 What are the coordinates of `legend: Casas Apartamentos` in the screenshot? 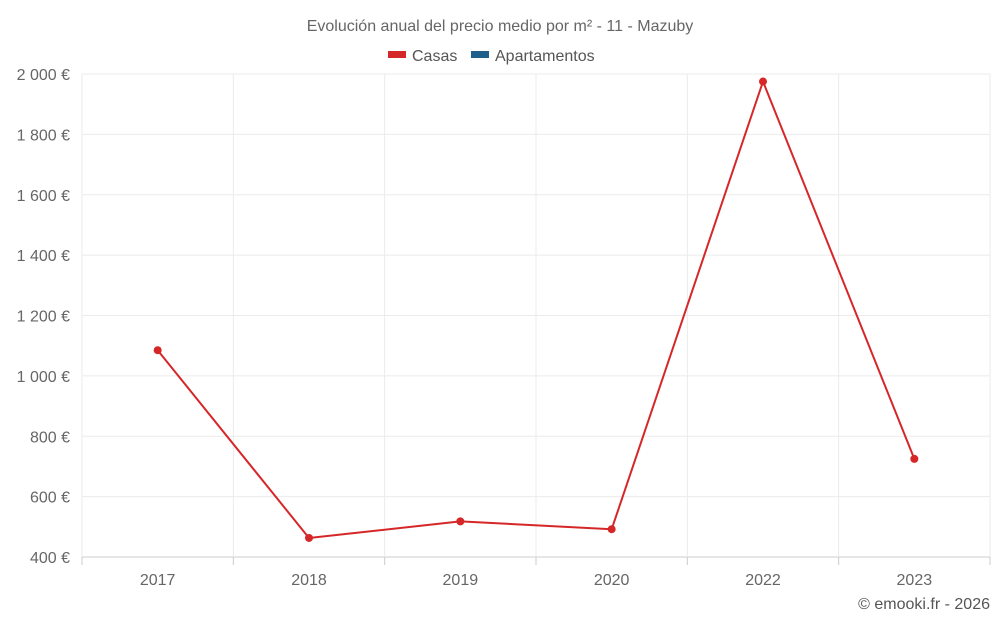 It's located at (491, 56).